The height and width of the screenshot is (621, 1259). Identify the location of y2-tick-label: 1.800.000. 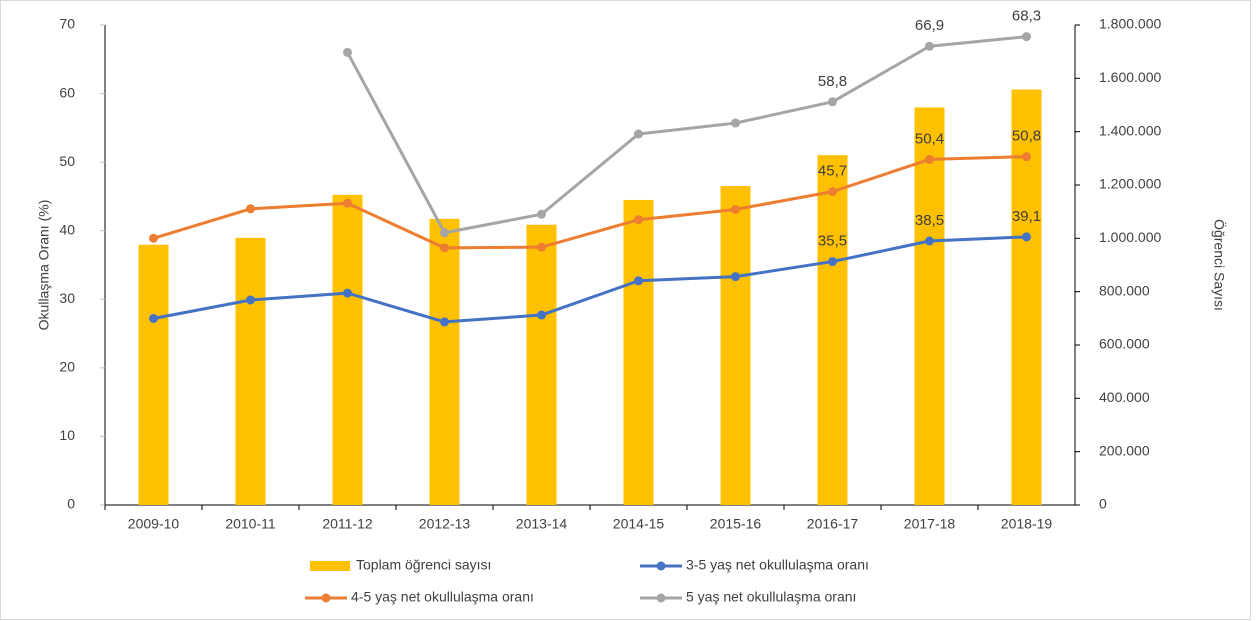
(1130, 24).